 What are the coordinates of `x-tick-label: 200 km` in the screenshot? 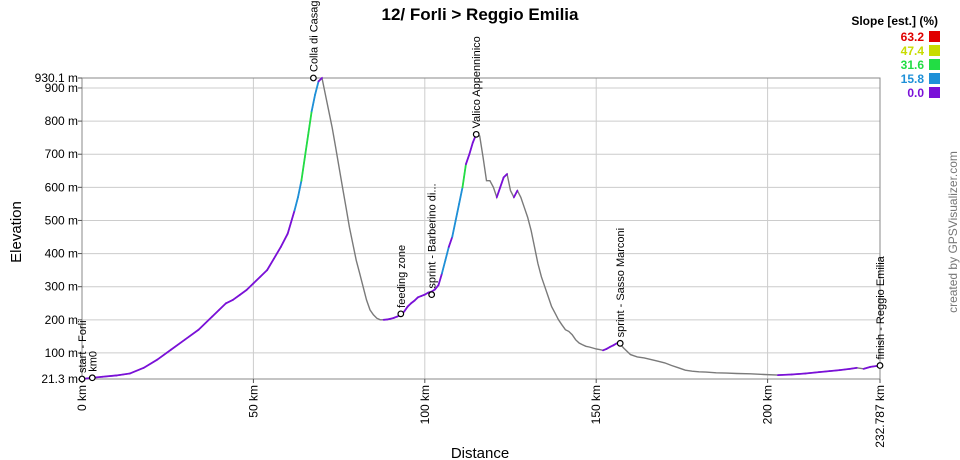 It's located at (768, 404).